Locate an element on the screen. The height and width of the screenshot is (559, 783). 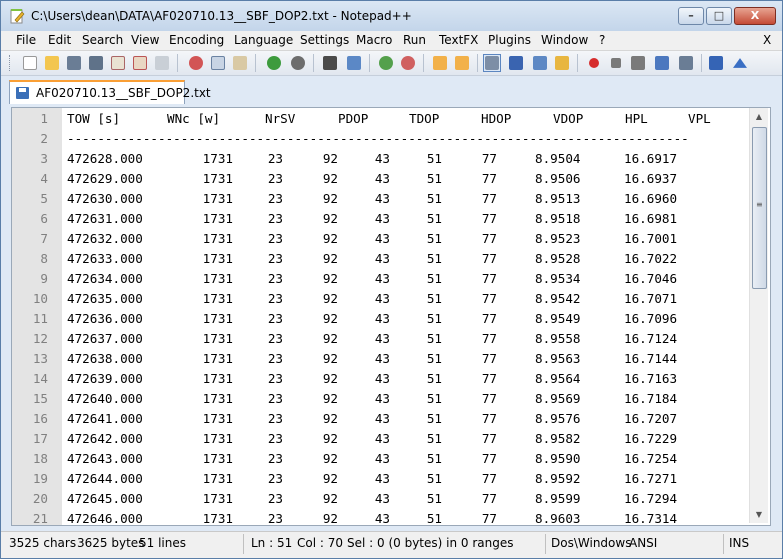
menu-language: Language is located at coordinates (264, 40).